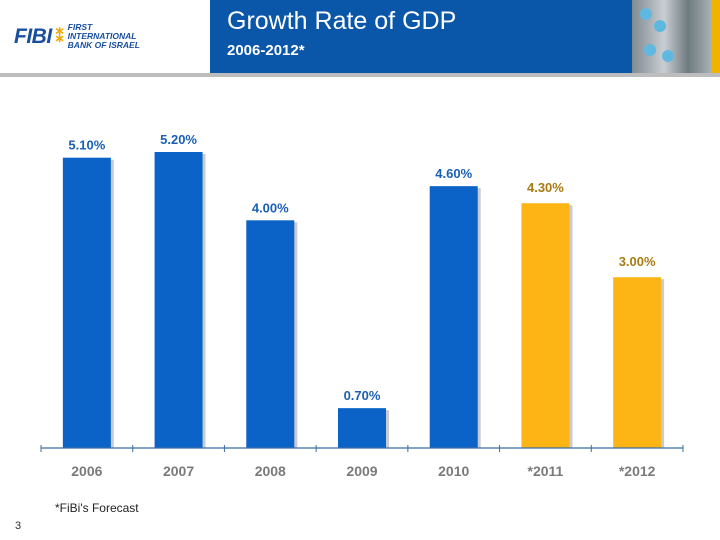 Image resolution: width=720 pixels, height=540 pixels. Describe the element at coordinates (362, 395) in the screenshot. I see `data-label: 0.70%` at that location.